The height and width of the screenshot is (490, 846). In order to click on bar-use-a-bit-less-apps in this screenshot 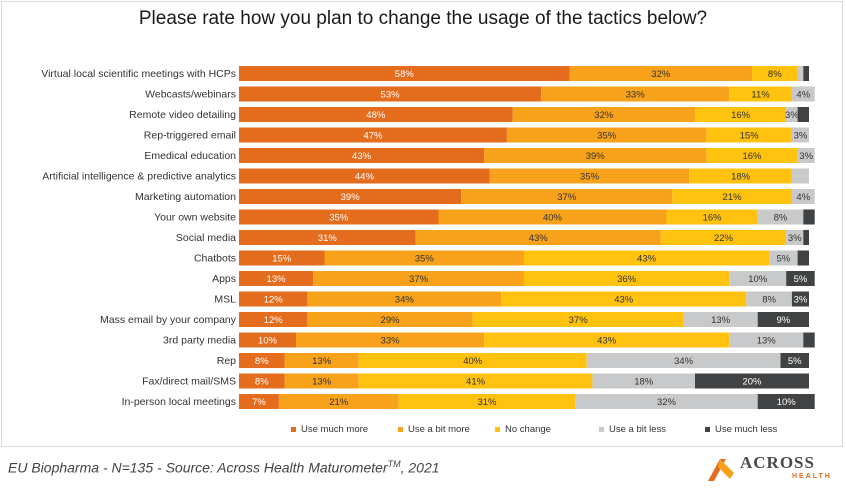, I will do `click(758, 278)`.